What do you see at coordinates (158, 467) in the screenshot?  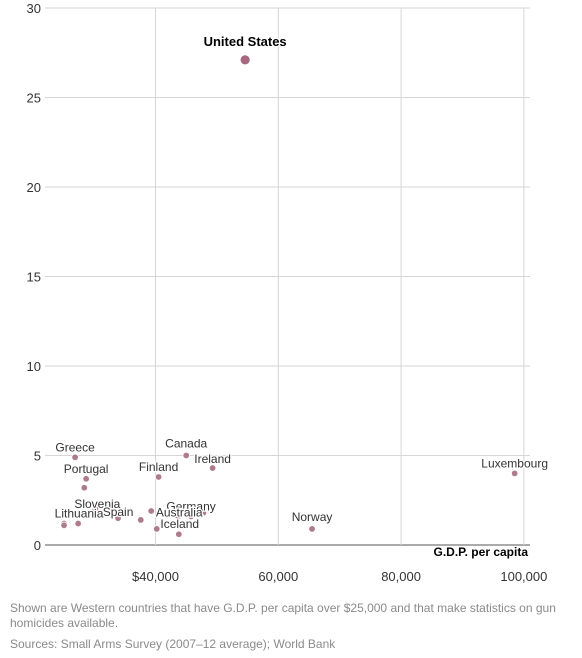 I see `point-label: Finland` at bounding box center [158, 467].